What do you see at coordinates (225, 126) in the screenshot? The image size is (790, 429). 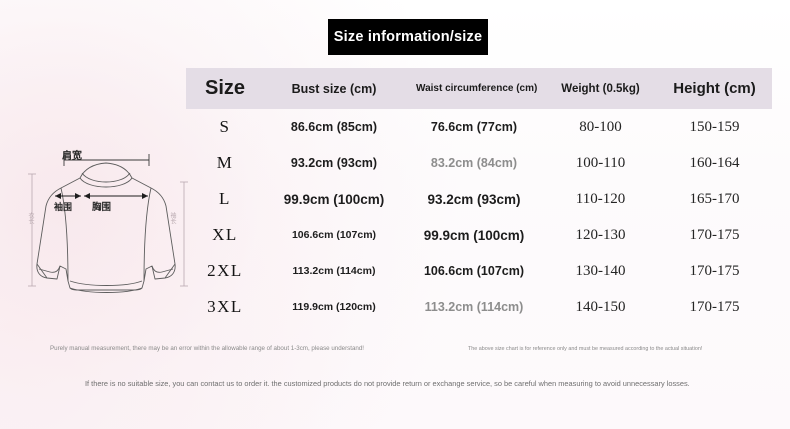 I see `cell-size: S` at bounding box center [225, 126].